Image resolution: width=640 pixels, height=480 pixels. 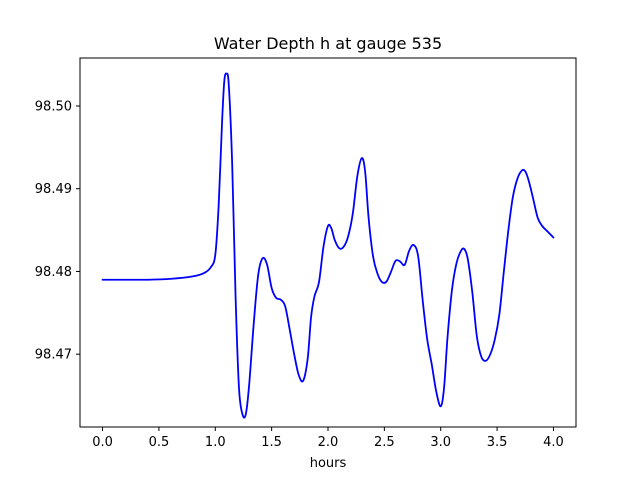 What do you see at coordinates (57, 231) in the screenshot?
I see `y-axis: 98.47 98.48 98.49 98.50` at bounding box center [57, 231].